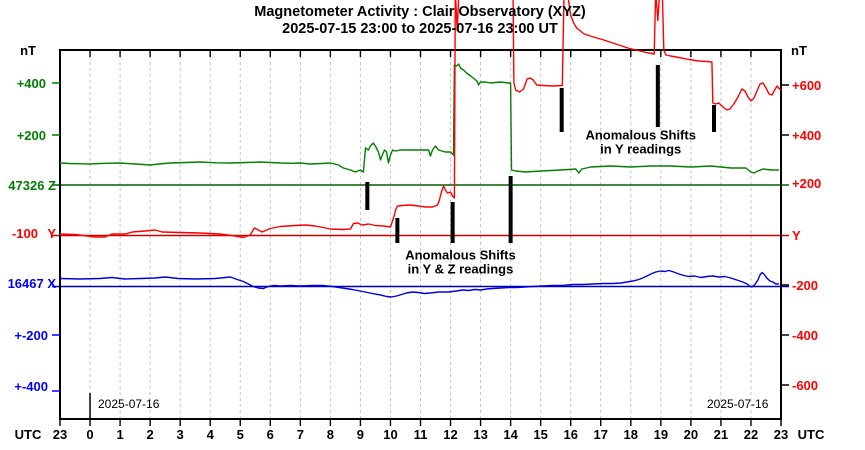  I want to click on chart-subtitle: 2025-07-15 23:00 to 2025-07-16 23:00 UT, so click(420, 29).